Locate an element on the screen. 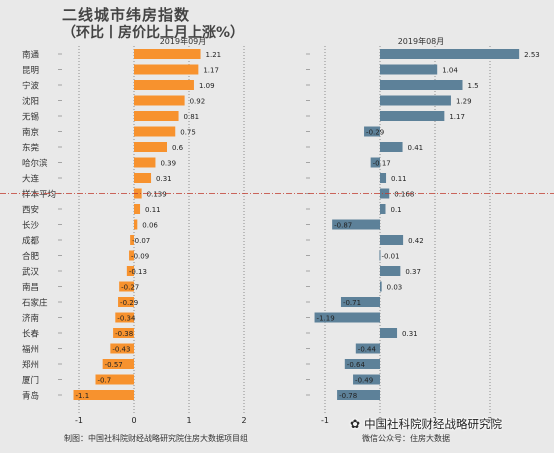  category-label: 合肥 is located at coordinates (31, 256).